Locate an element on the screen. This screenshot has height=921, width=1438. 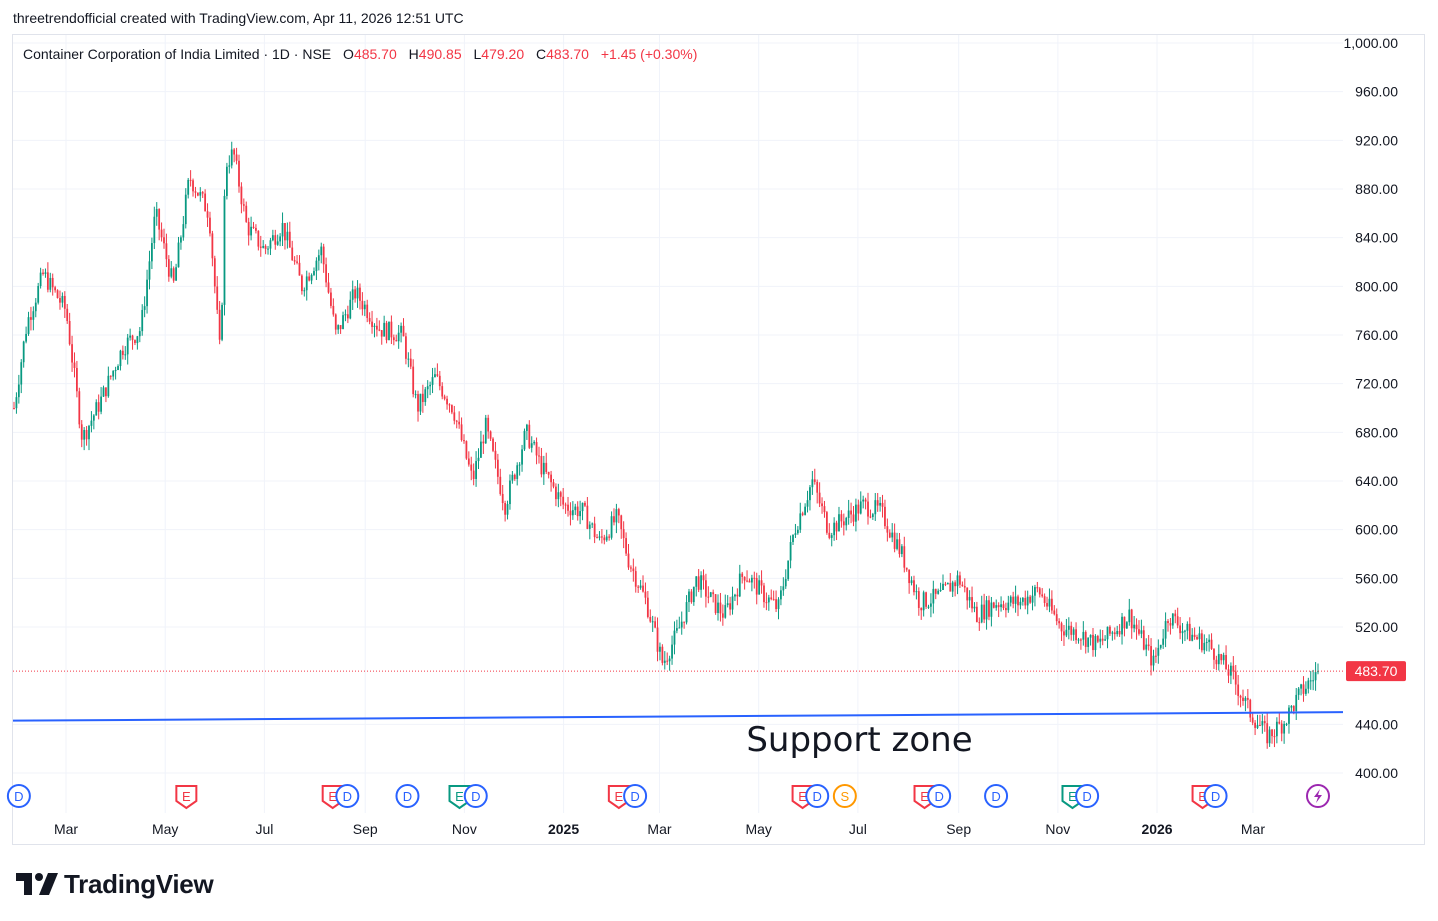
price-axis-label: 880.00 is located at coordinates (1376, 189).